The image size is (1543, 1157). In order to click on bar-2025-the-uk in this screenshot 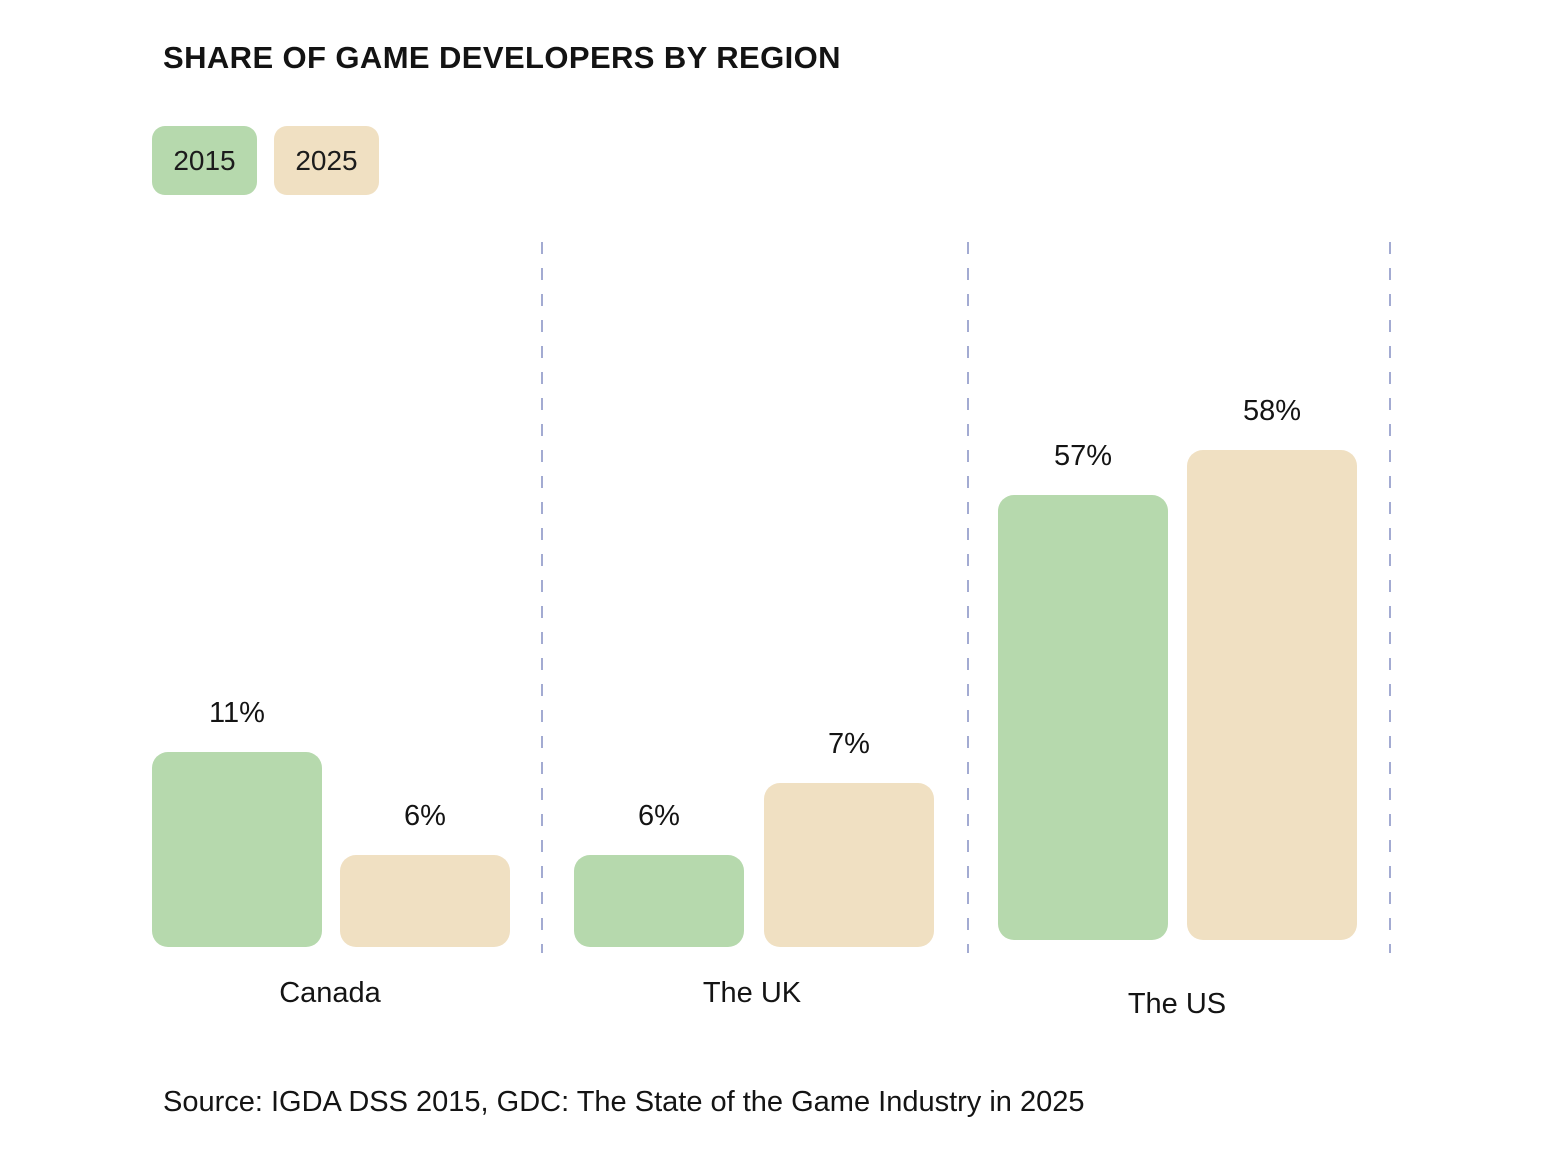, I will do `click(849, 865)`.